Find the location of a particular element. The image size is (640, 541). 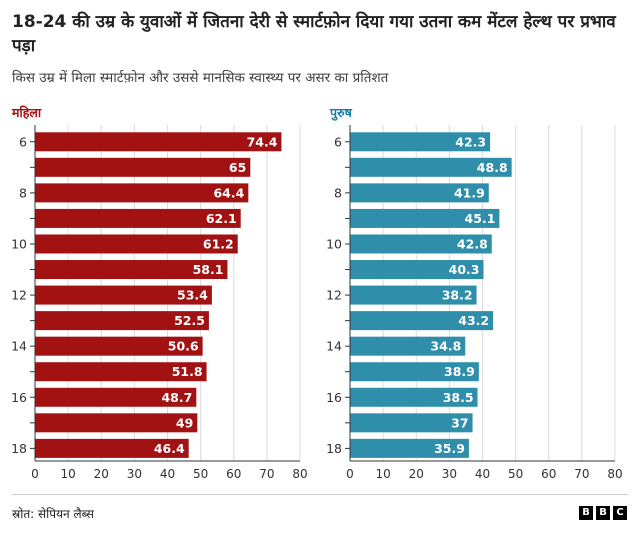

data-label: 48.7 is located at coordinates (176, 397).